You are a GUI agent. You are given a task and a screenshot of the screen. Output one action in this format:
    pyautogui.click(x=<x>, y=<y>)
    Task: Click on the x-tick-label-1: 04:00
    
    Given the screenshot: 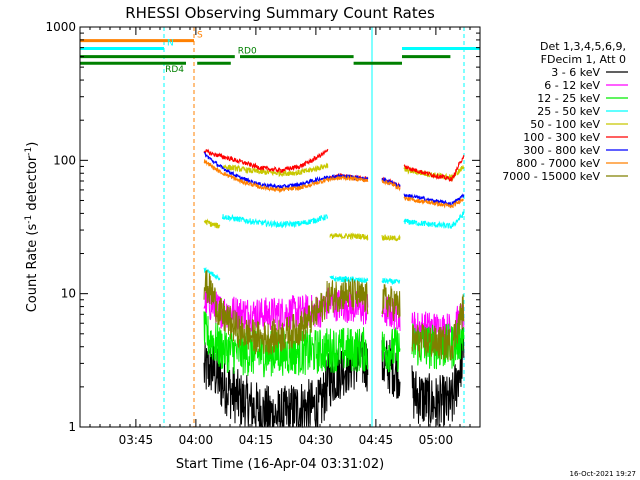 What is the action you would take?
    pyautogui.click(x=196, y=440)
    